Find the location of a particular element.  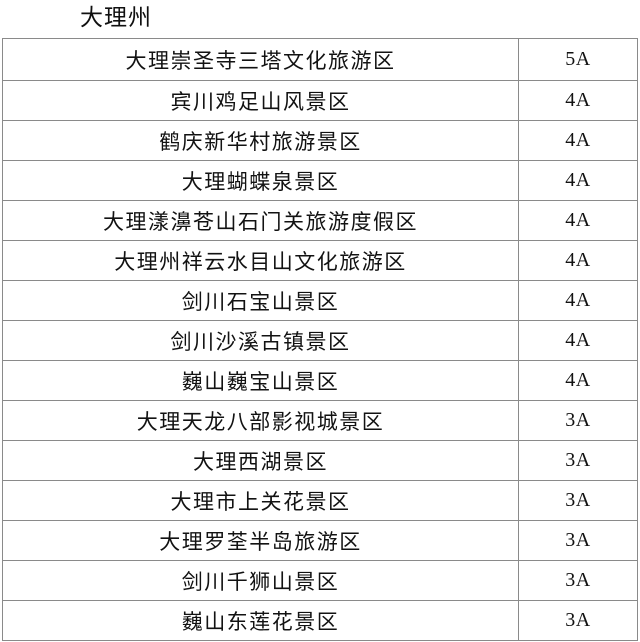

table-row: 剑川千狮山景区 3A is located at coordinates (320, 580).